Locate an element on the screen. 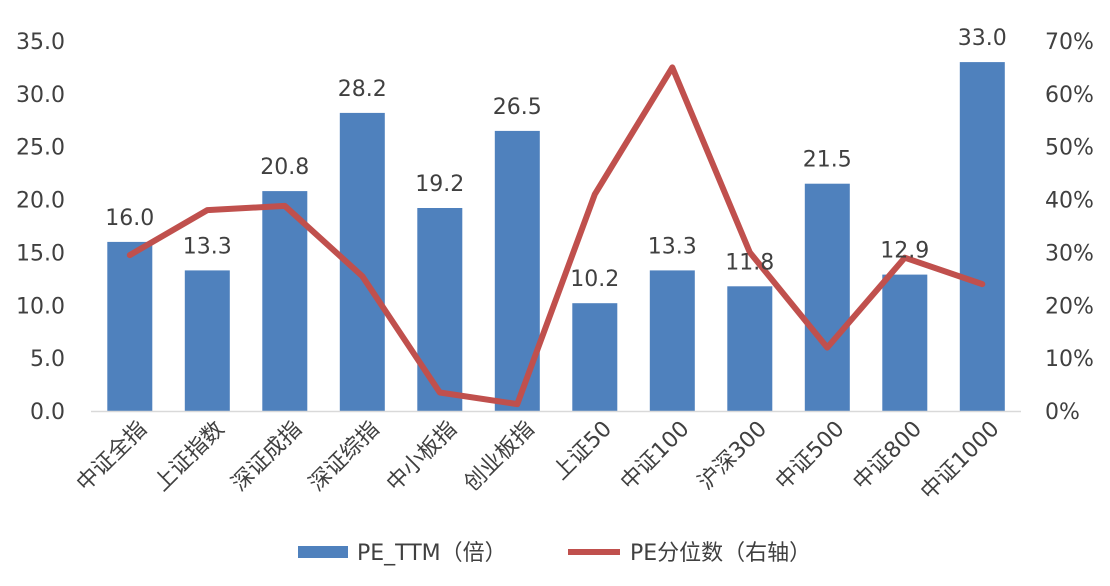 This screenshot has height=586, width=1110. y-right-tick-label: 70% is located at coordinates (1069, 42).